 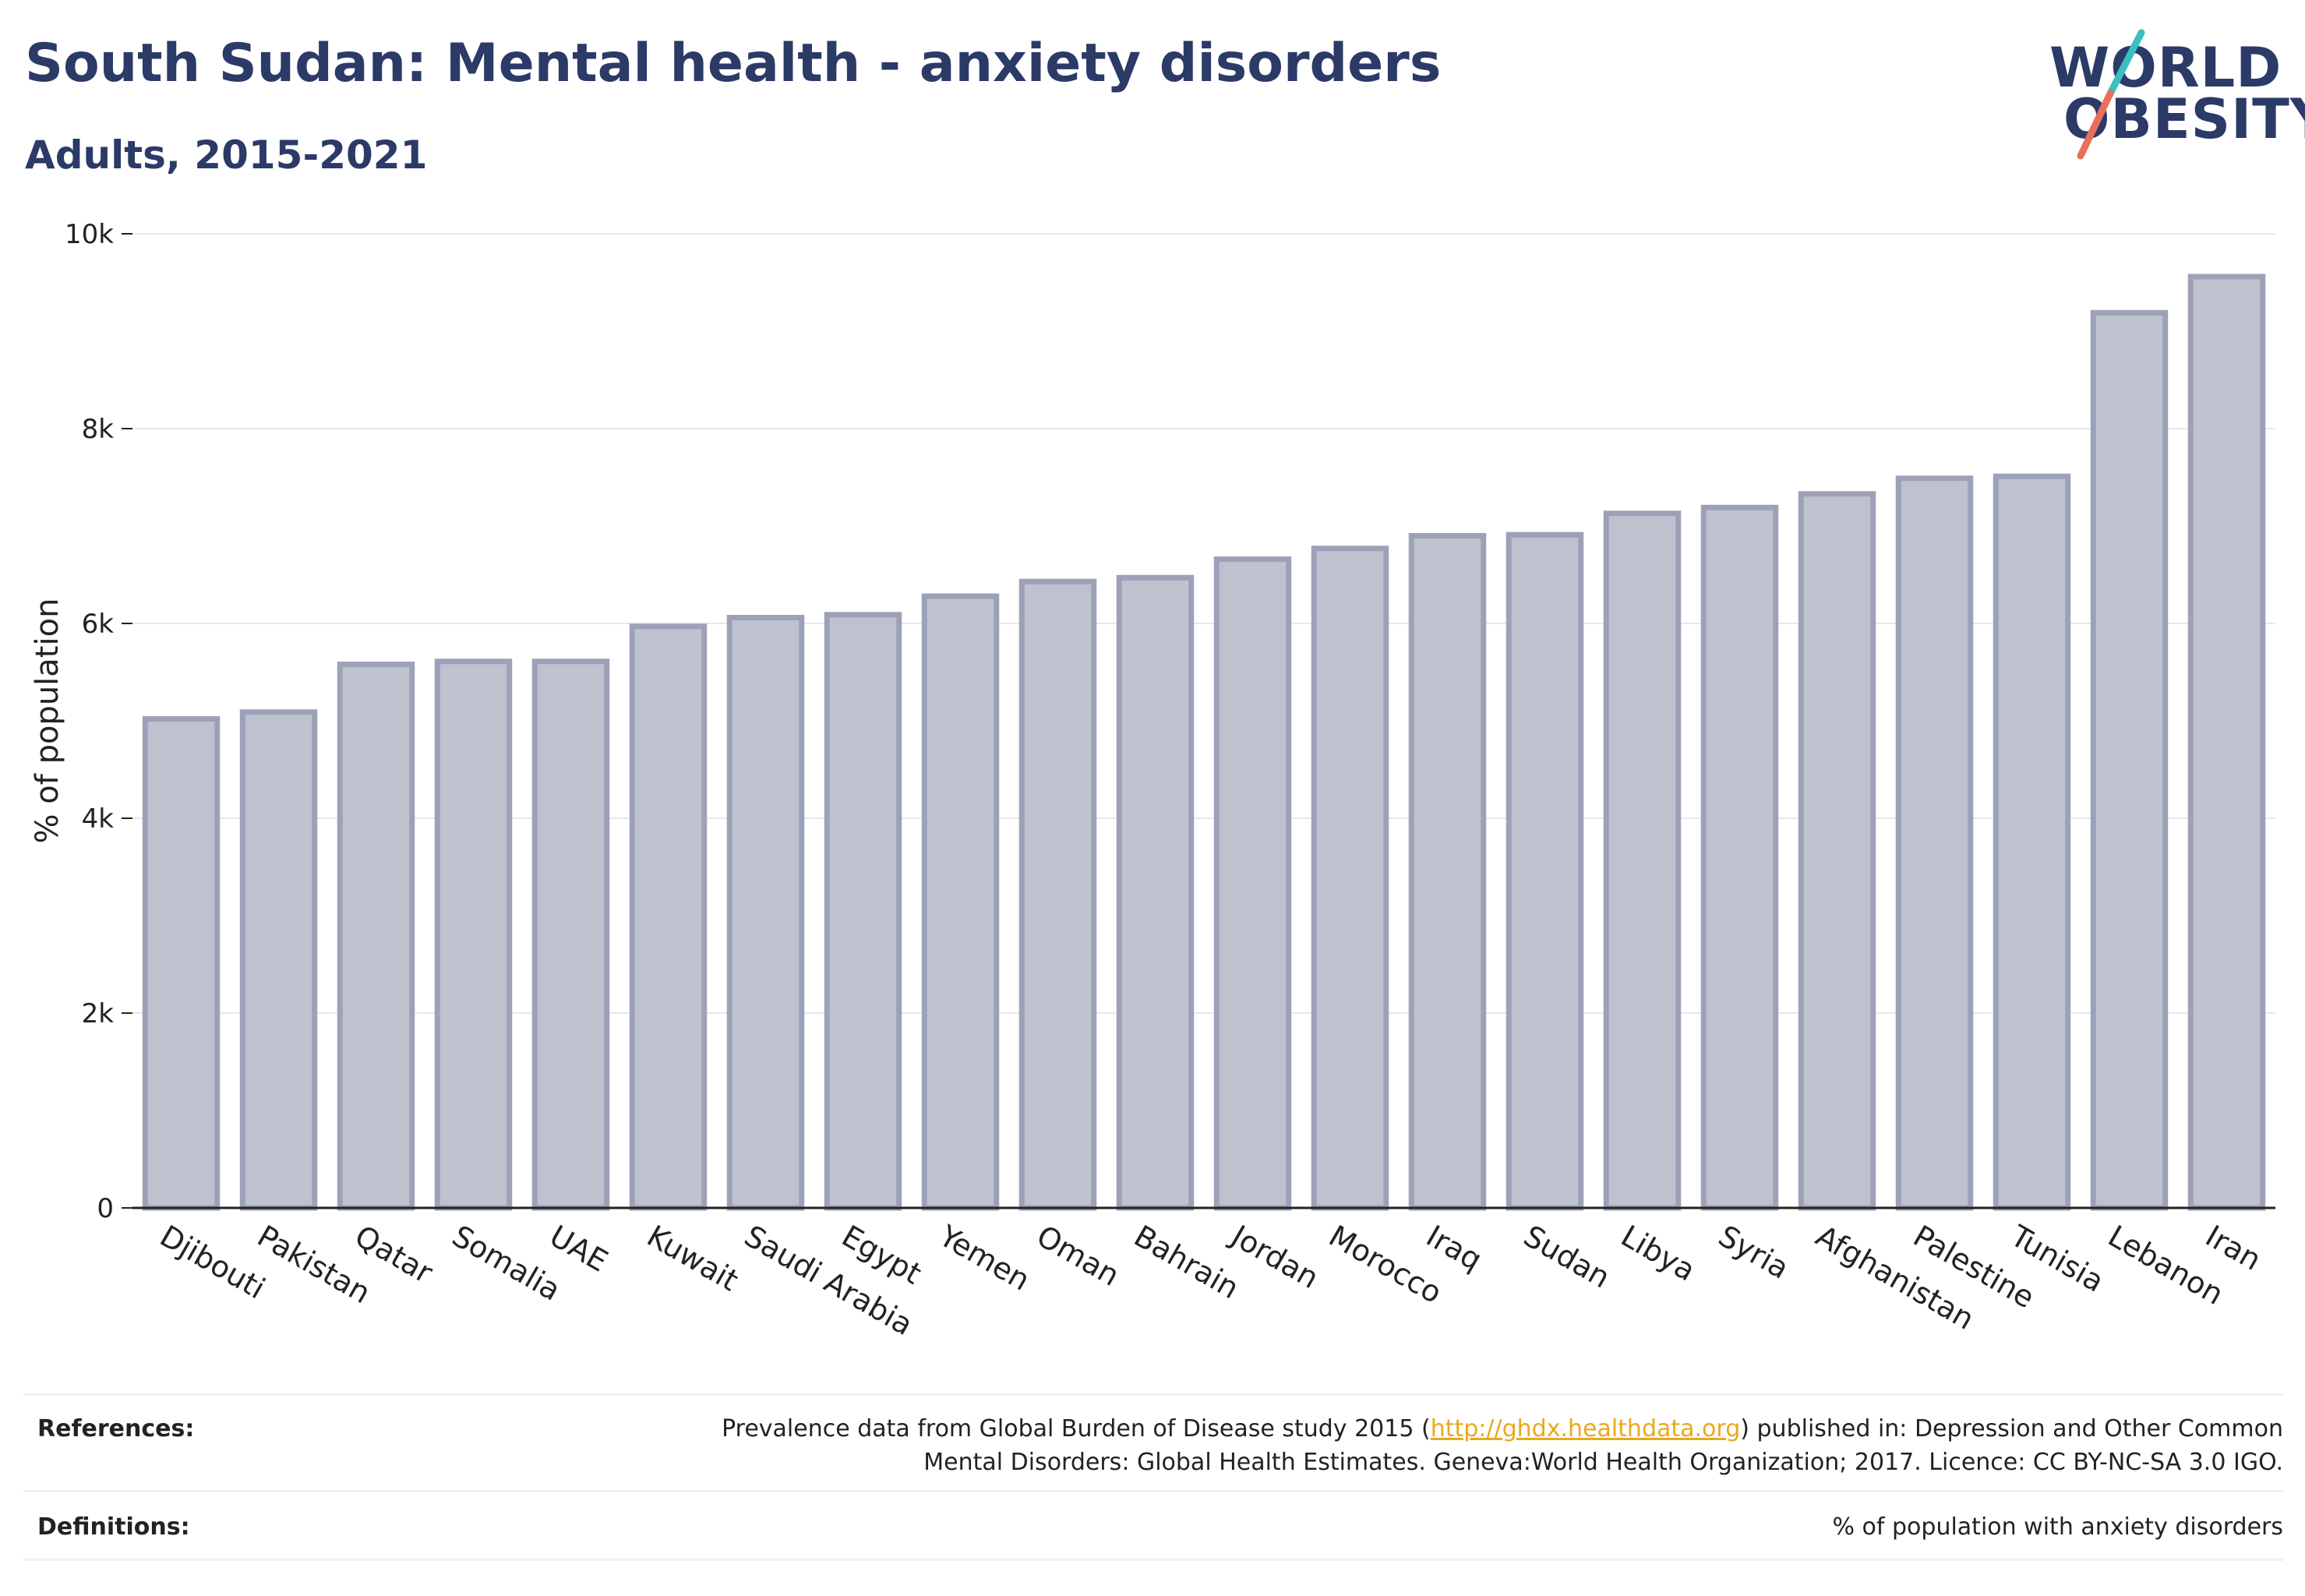 I want to click on bar-somalia, so click(x=473, y=935).